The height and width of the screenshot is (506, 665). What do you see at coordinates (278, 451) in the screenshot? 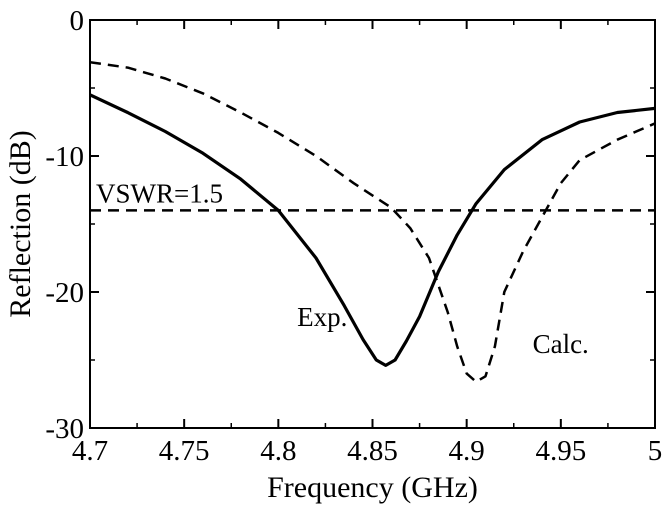
I see `x-tick-label: 4.8` at bounding box center [278, 451].